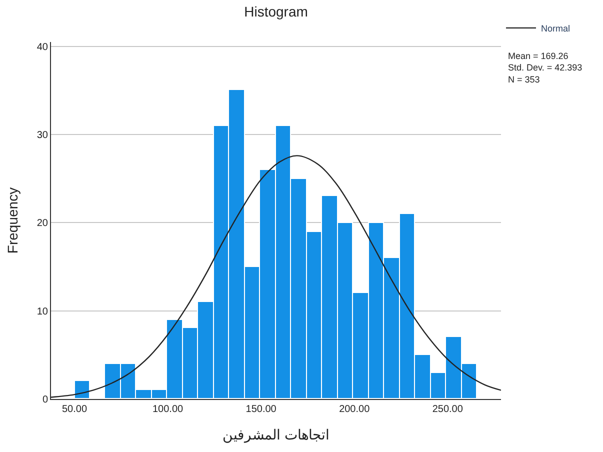 This screenshot has height=452, width=603. What do you see at coordinates (42, 136) in the screenshot?
I see `y-tick-label: 30` at bounding box center [42, 136].